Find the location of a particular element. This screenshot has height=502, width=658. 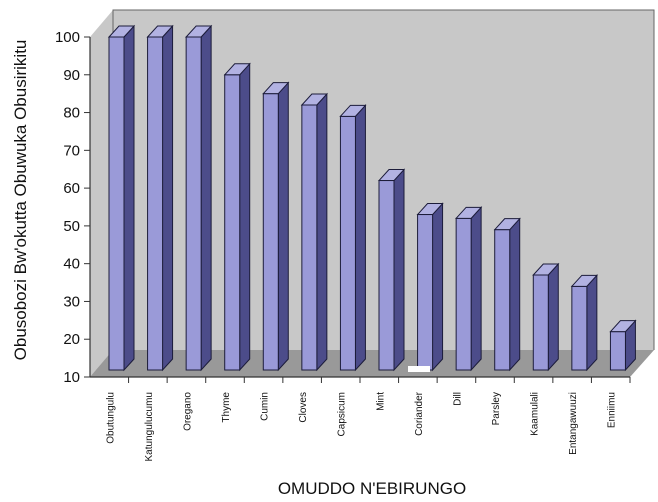

x-category-label: Dill is located at coordinates (457, 399).